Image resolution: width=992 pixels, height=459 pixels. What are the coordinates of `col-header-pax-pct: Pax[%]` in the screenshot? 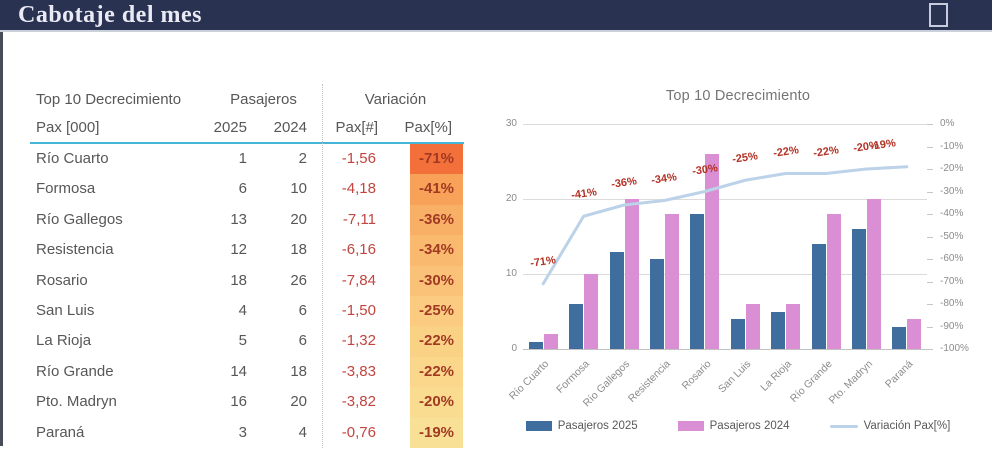 It's located at (428, 127).